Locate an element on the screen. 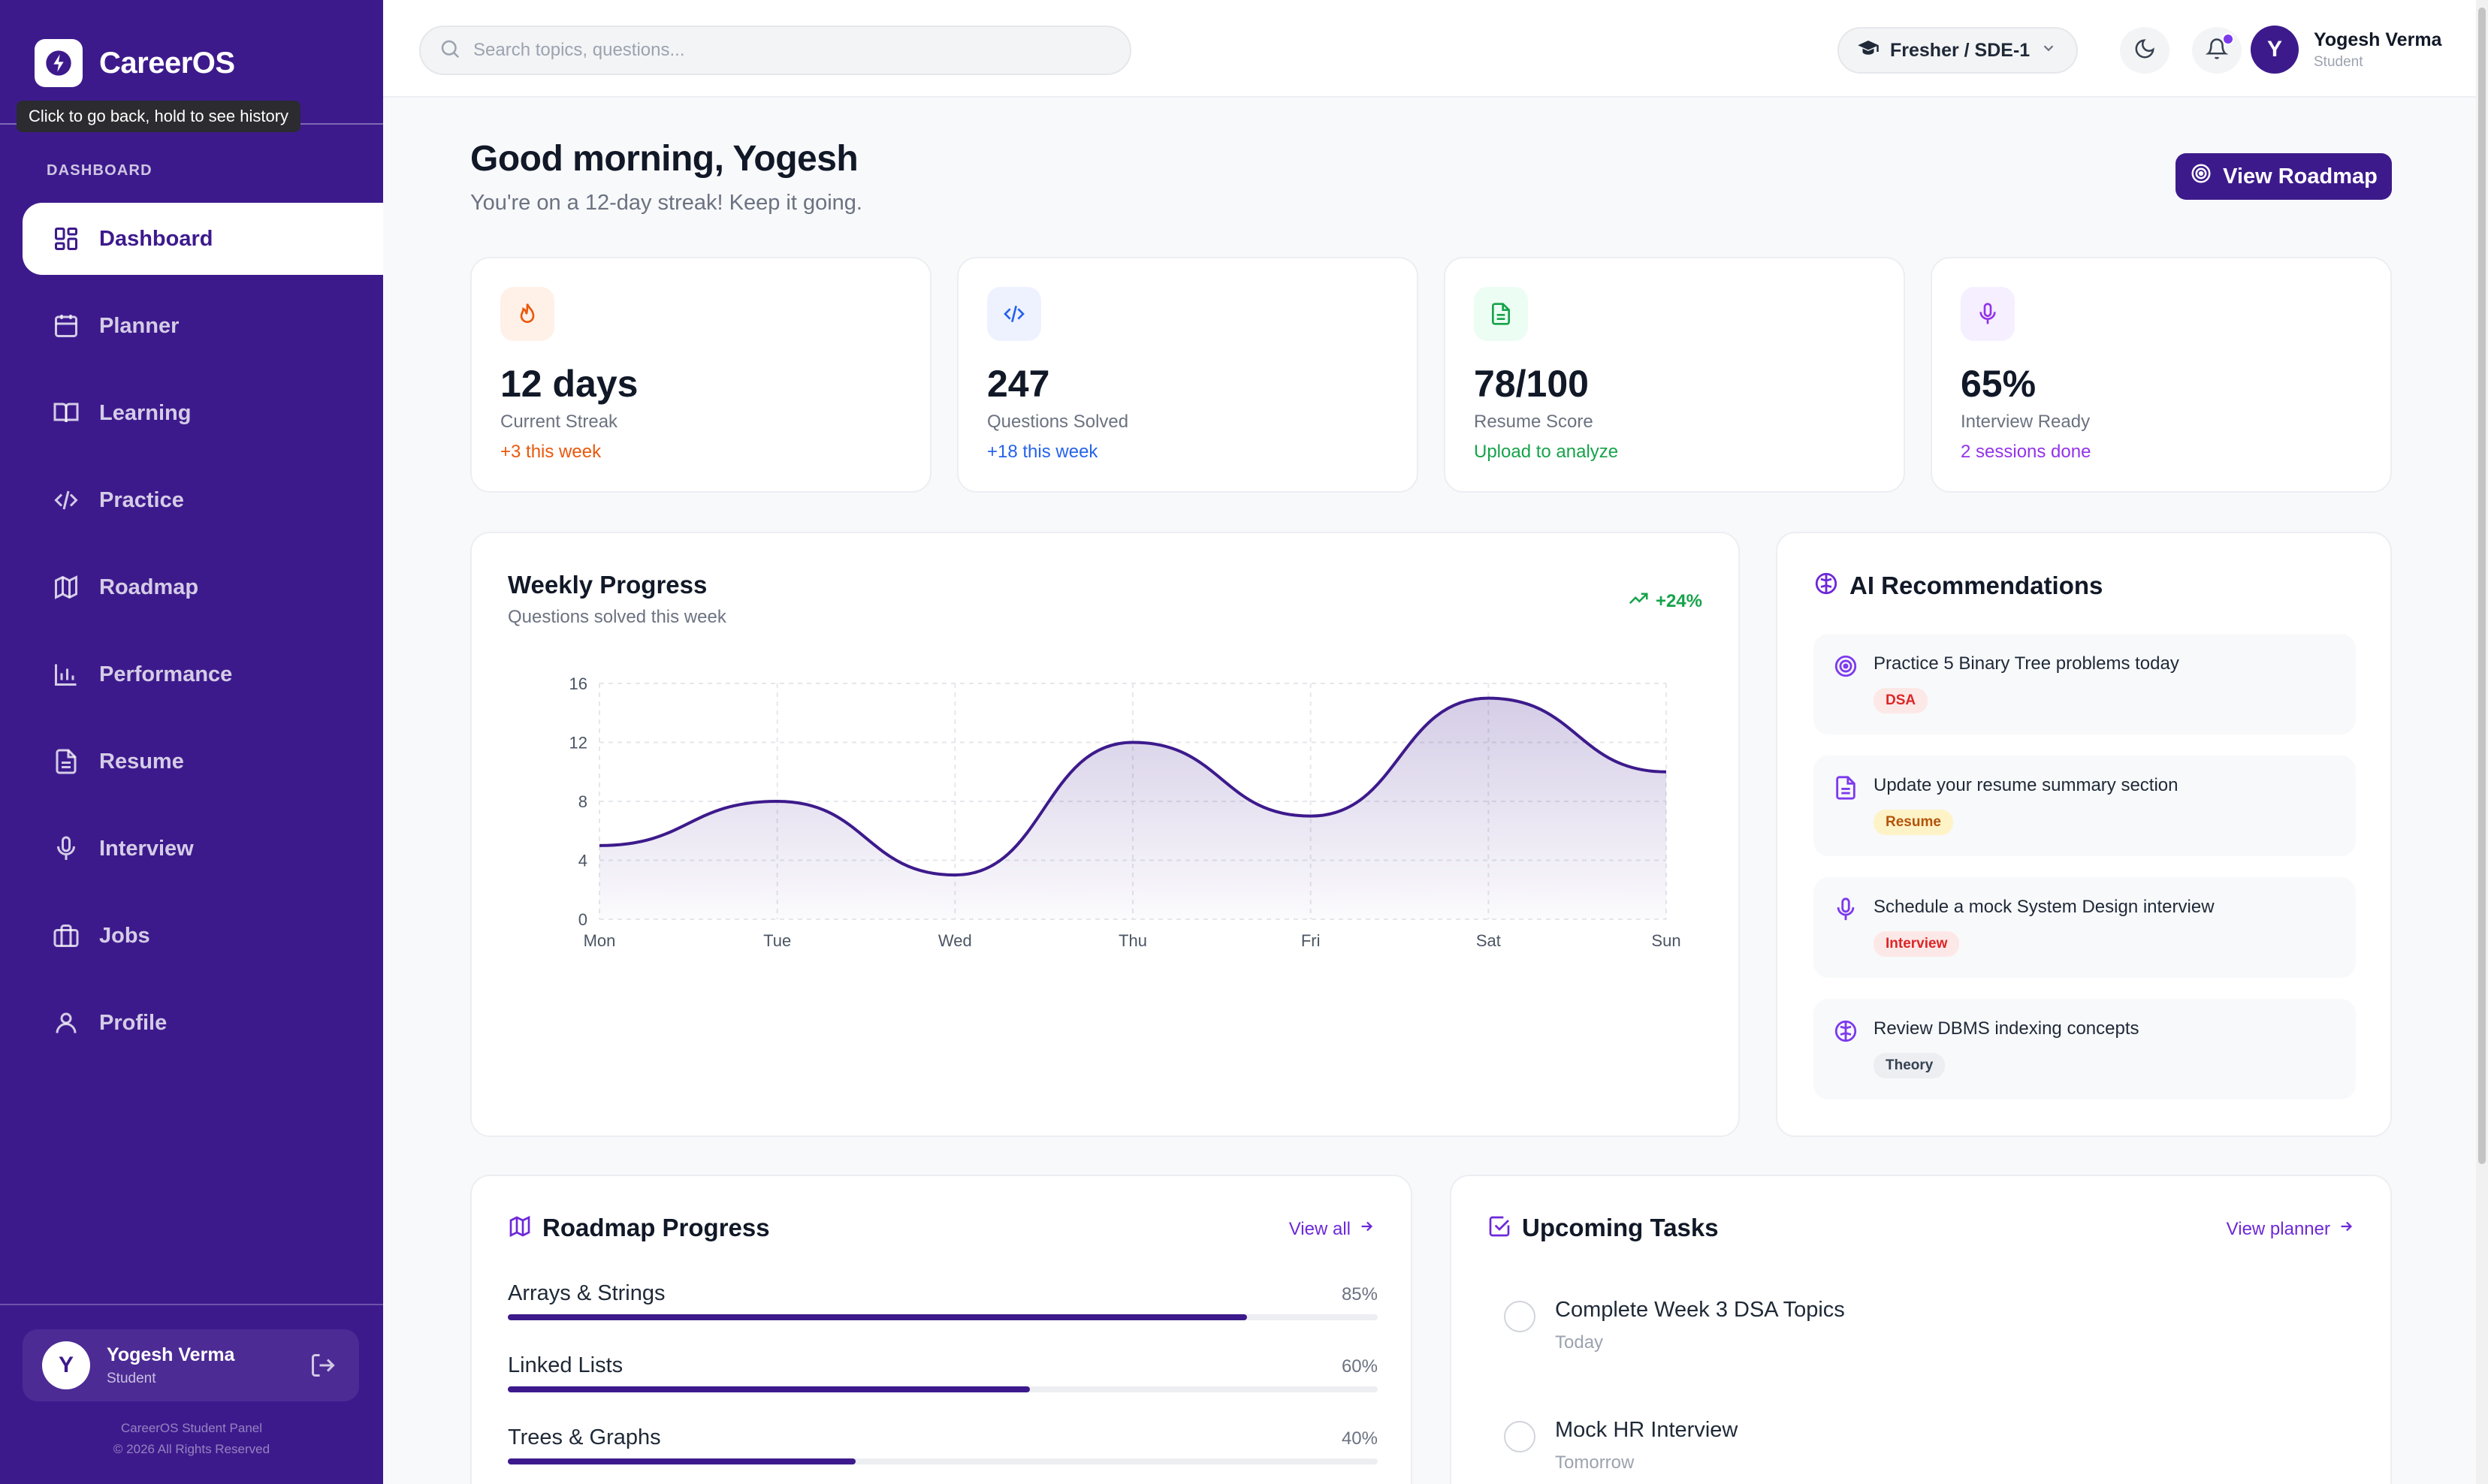 The height and width of the screenshot is (1484, 2488). chart-x-tick-label: Thu is located at coordinates (1133, 940).